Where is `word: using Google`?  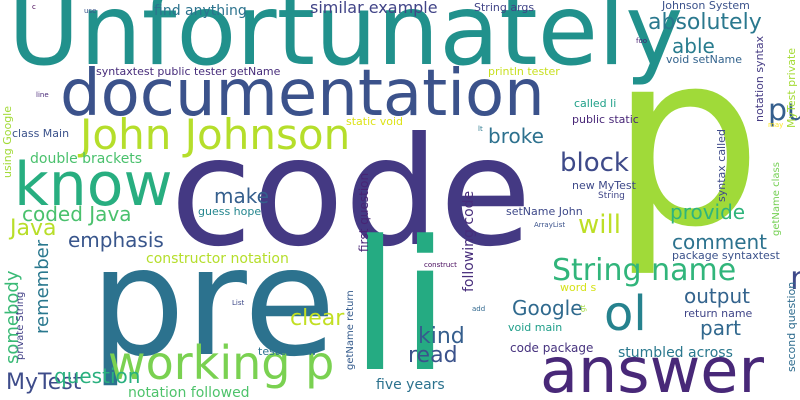
word: using Google is located at coordinates (7, 142).